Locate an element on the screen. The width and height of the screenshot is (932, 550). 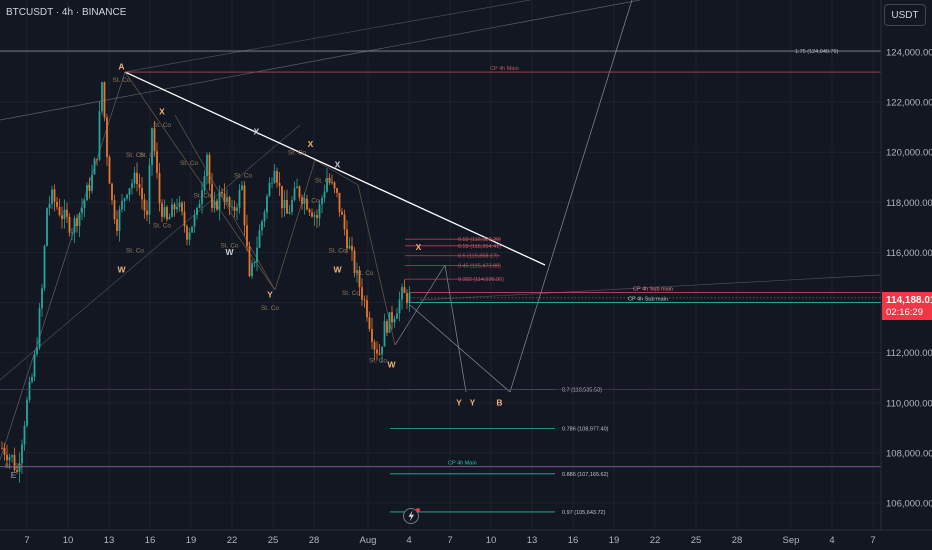
cp-level-label: CP 4h Main is located at coordinates (462, 464).